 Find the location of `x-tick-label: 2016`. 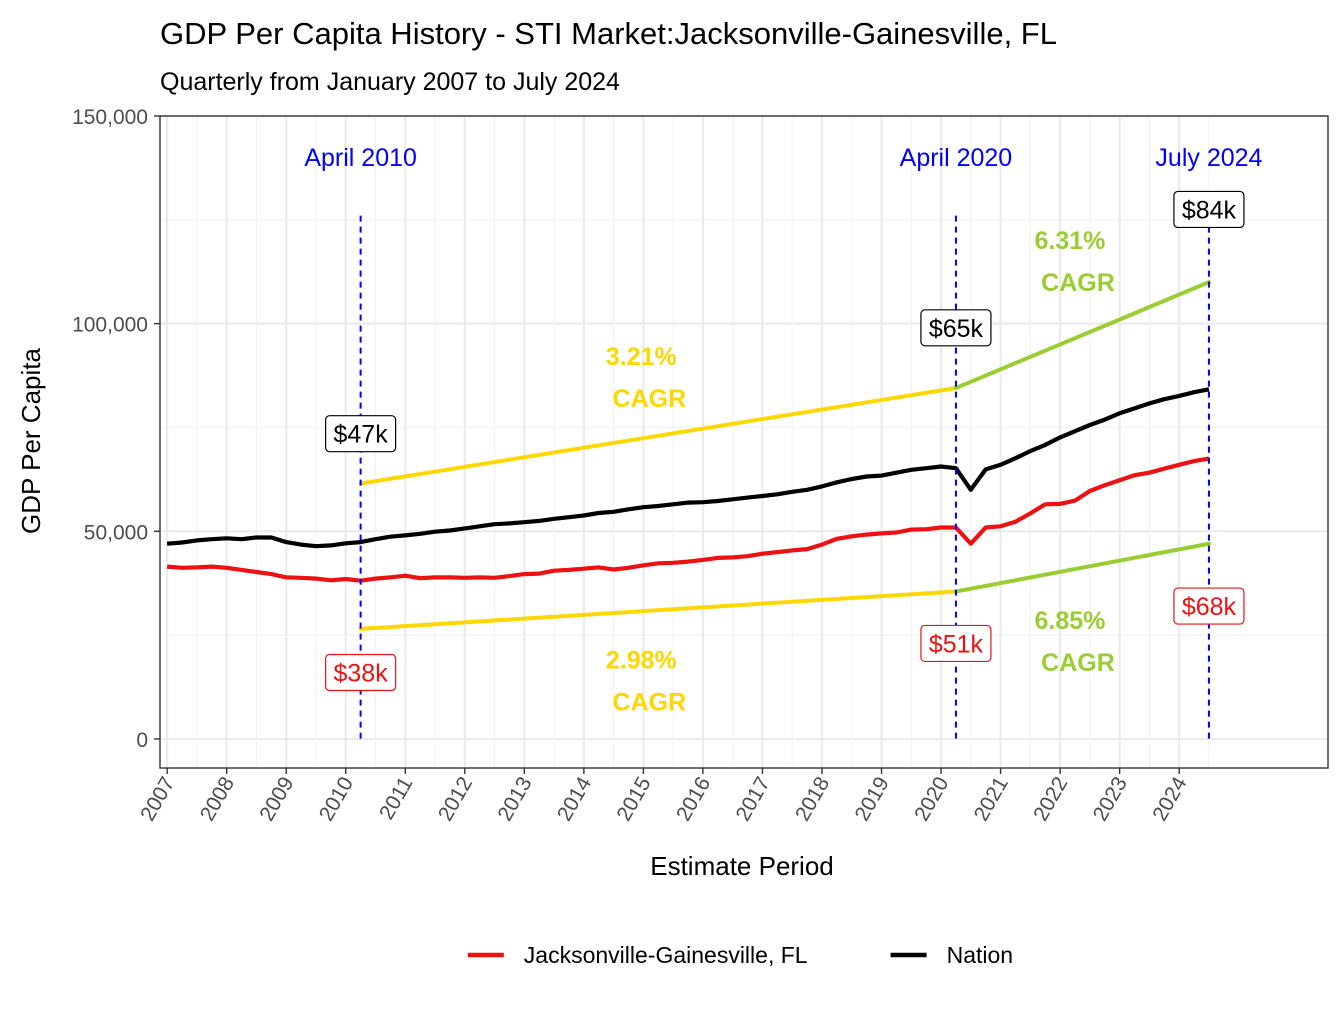

x-tick-label: 2016 is located at coordinates (693, 799).